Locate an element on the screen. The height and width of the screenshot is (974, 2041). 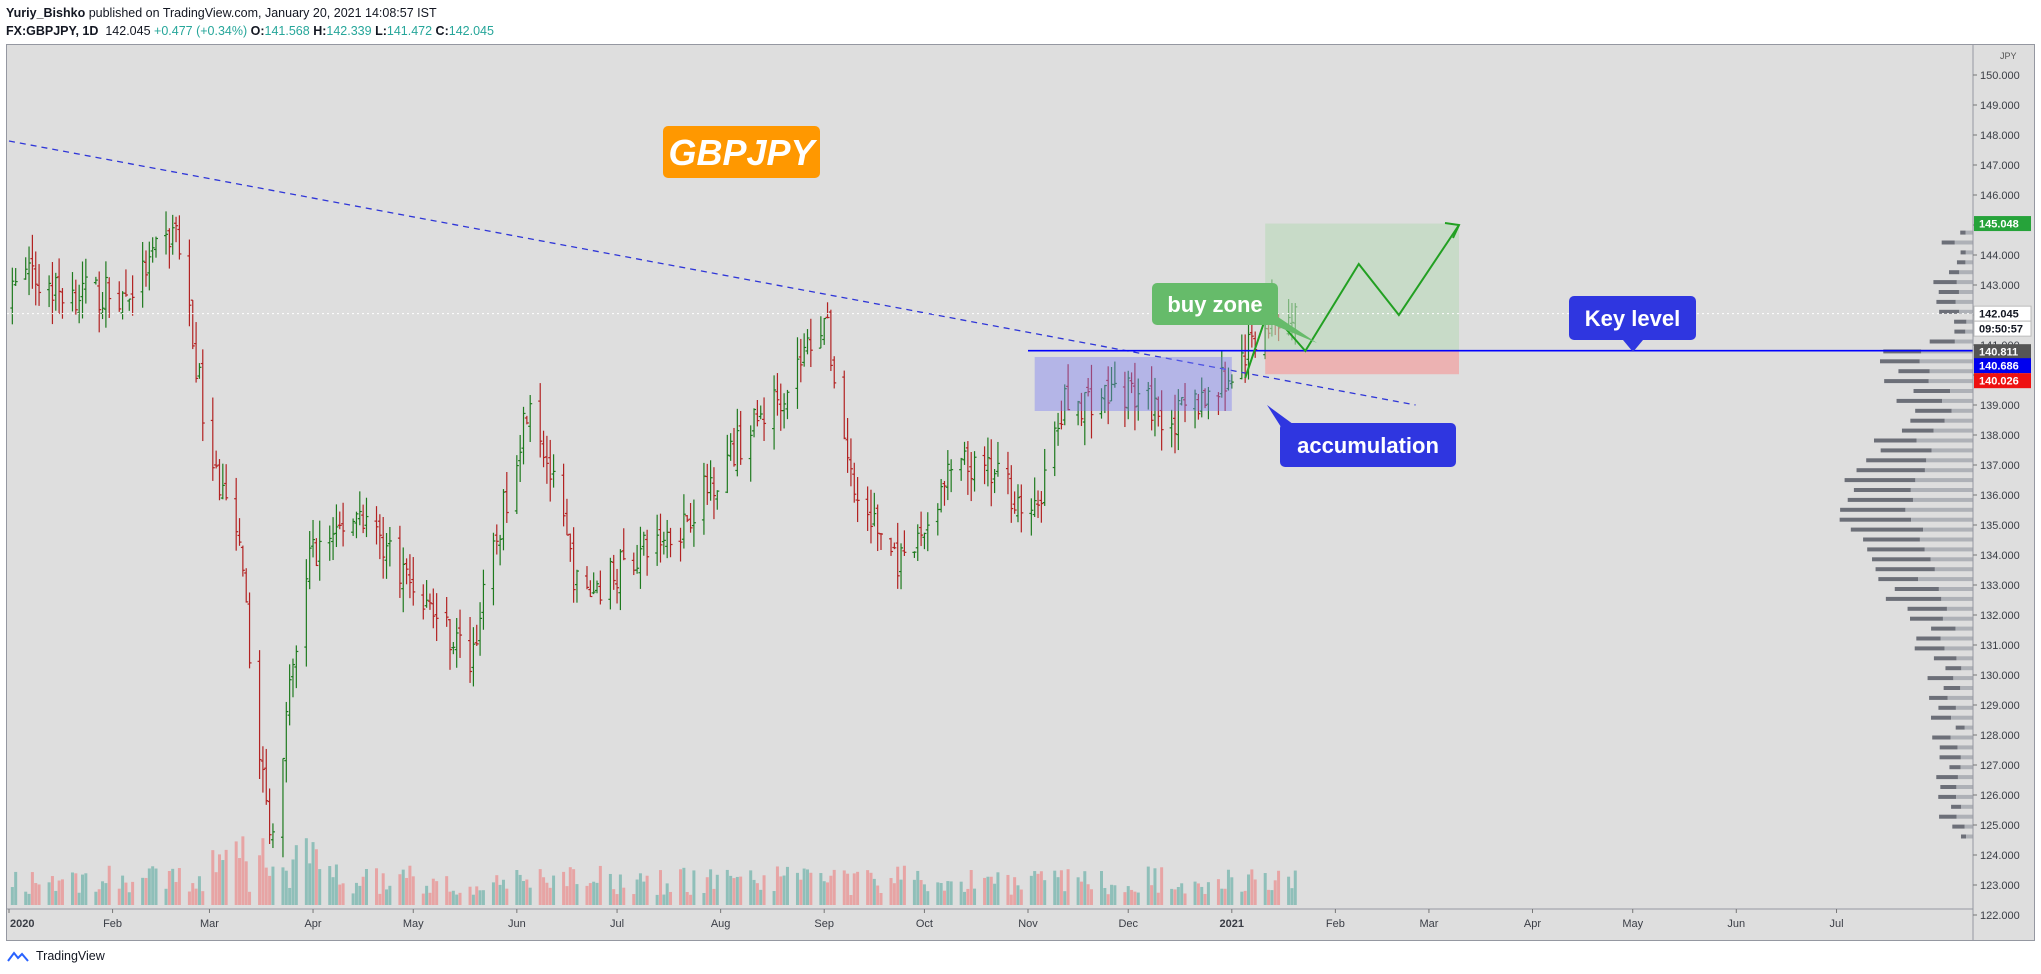
footer-brand: TradingView is located at coordinates (70, 956).